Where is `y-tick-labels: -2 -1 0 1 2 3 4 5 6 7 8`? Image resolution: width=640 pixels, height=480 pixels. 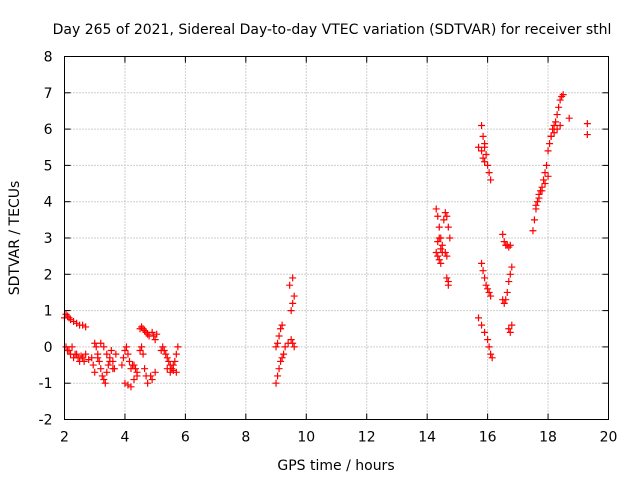
y-tick-labels: -2 -1 0 1 2 3 4 5 6 7 8 is located at coordinates (46, 239).